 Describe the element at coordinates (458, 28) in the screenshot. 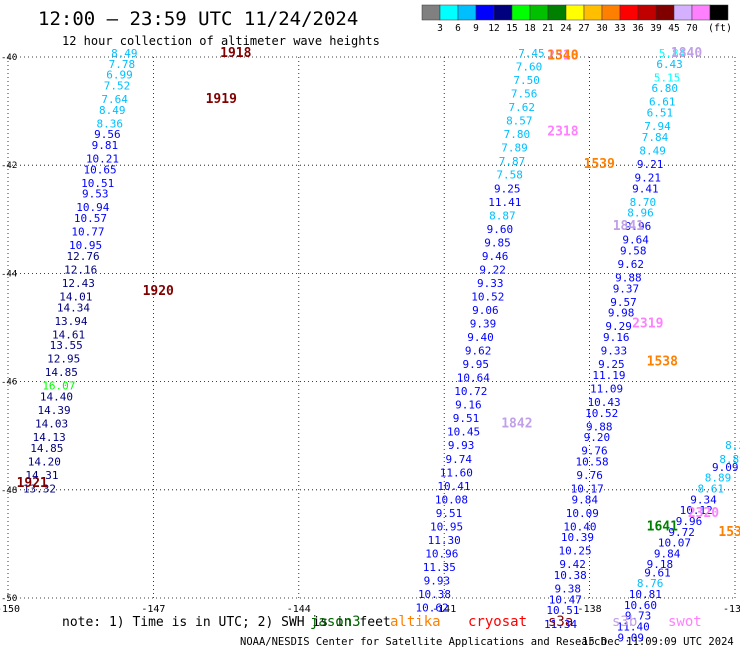

I see `colorbar-label: 6` at that location.